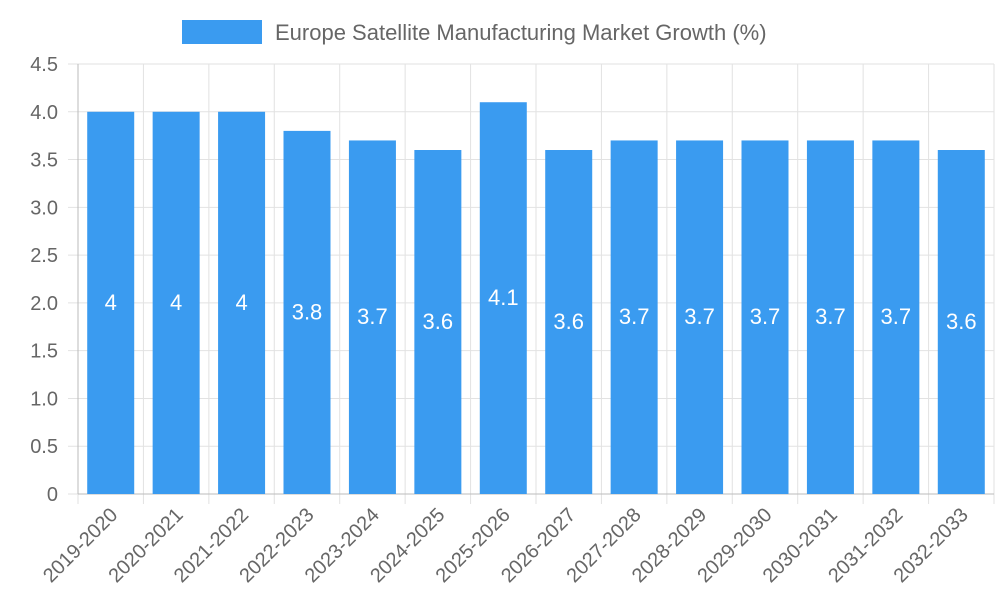  Describe the element at coordinates (44, 113) in the screenshot. I see `y-tick-label: 4.0` at that location.